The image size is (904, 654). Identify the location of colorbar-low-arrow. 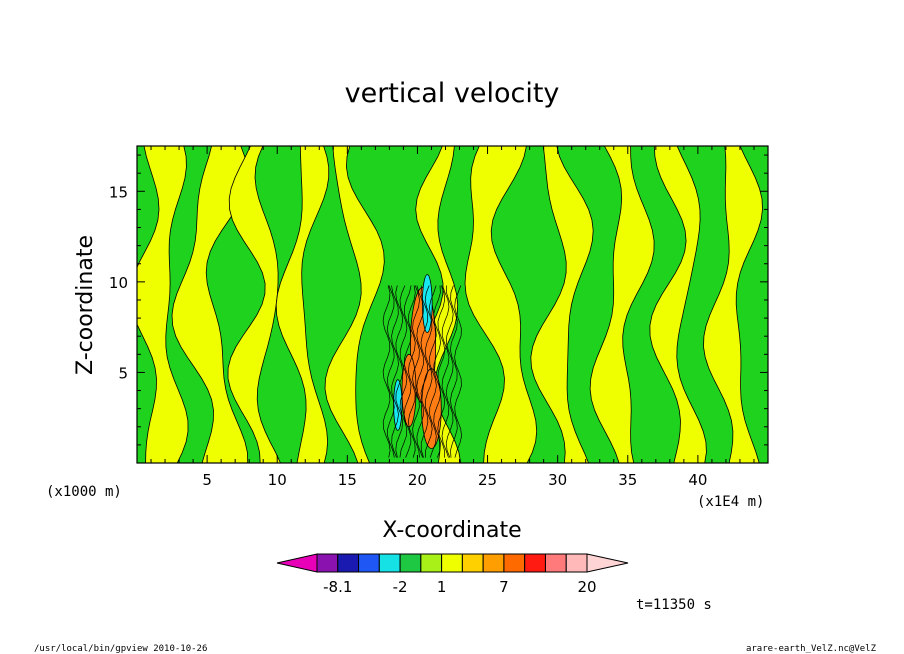
(297, 563).